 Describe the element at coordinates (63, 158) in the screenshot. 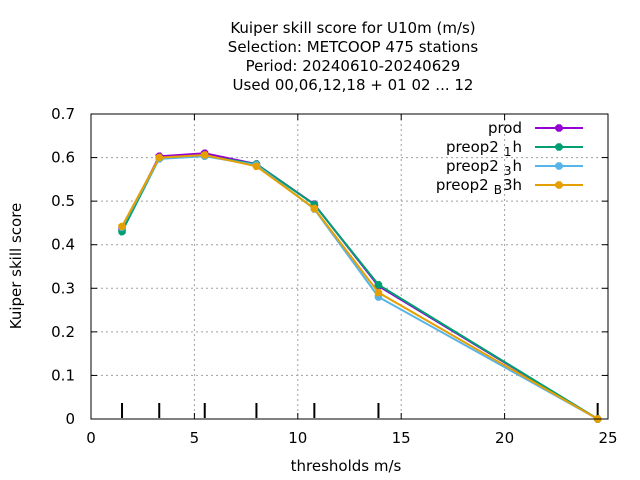

I see `y-tick-label: 0.6` at that location.